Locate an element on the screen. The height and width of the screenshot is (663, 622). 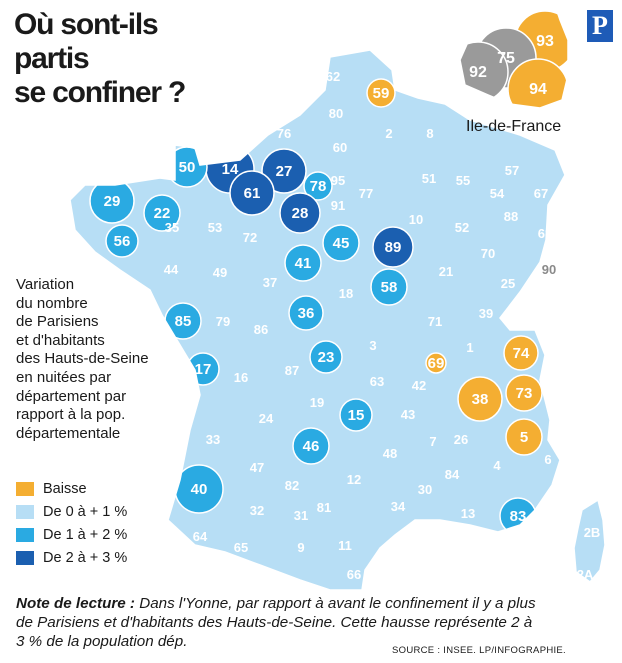
department-label-91: 91 is located at coordinates (338, 205).